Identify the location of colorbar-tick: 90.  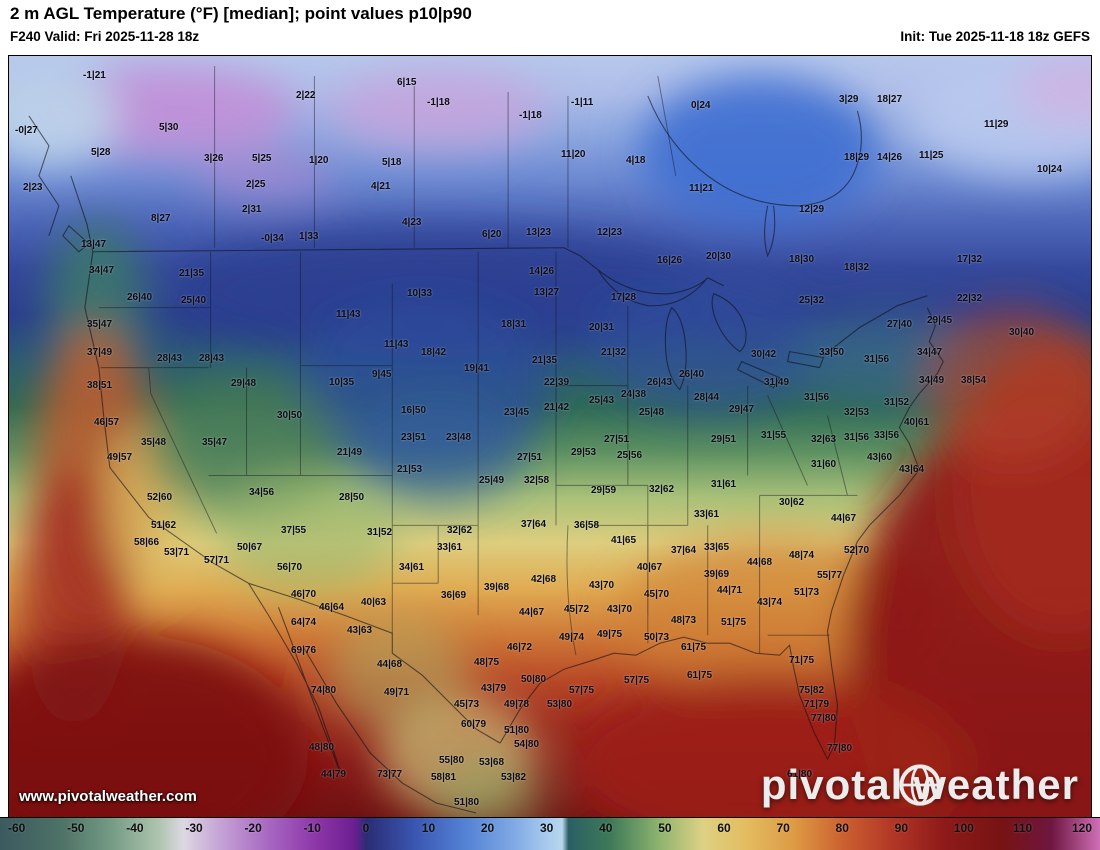
(901, 828).